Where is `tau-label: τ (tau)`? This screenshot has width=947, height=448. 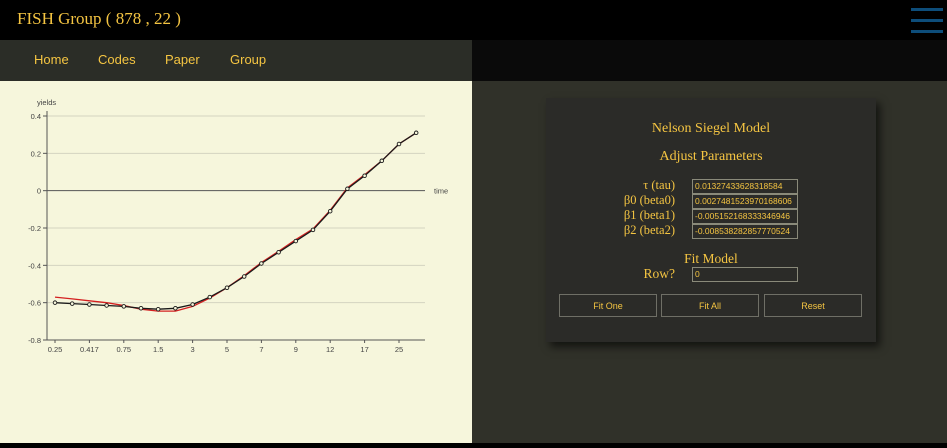 tau-label: τ (tau) is located at coordinates (659, 185).